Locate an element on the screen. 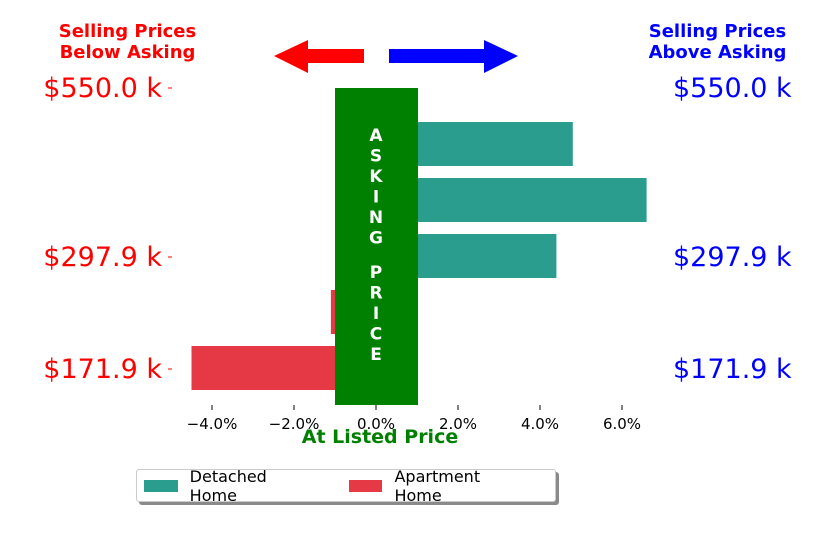 The image size is (834, 541). legend-label: Apartment Home is located at coordinates (437, 485).